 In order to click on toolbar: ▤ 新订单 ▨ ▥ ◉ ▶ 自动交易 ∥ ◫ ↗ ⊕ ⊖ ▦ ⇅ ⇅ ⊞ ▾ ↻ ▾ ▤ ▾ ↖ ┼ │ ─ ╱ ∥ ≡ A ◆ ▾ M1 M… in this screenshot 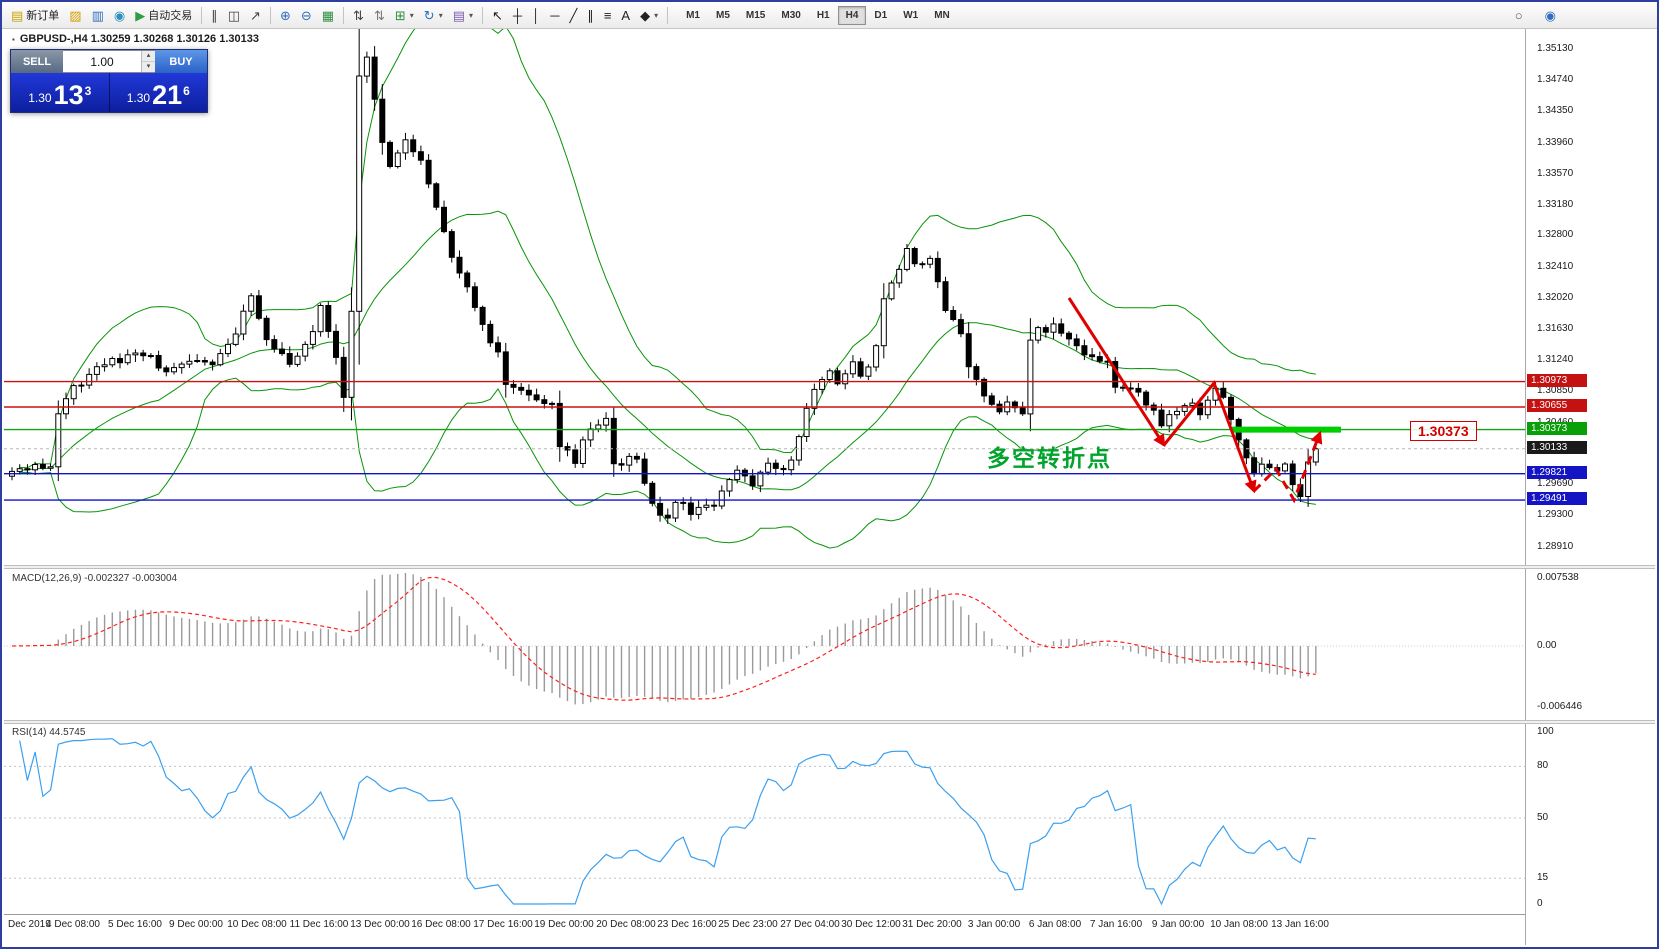, I will do `click(829, 15)`.